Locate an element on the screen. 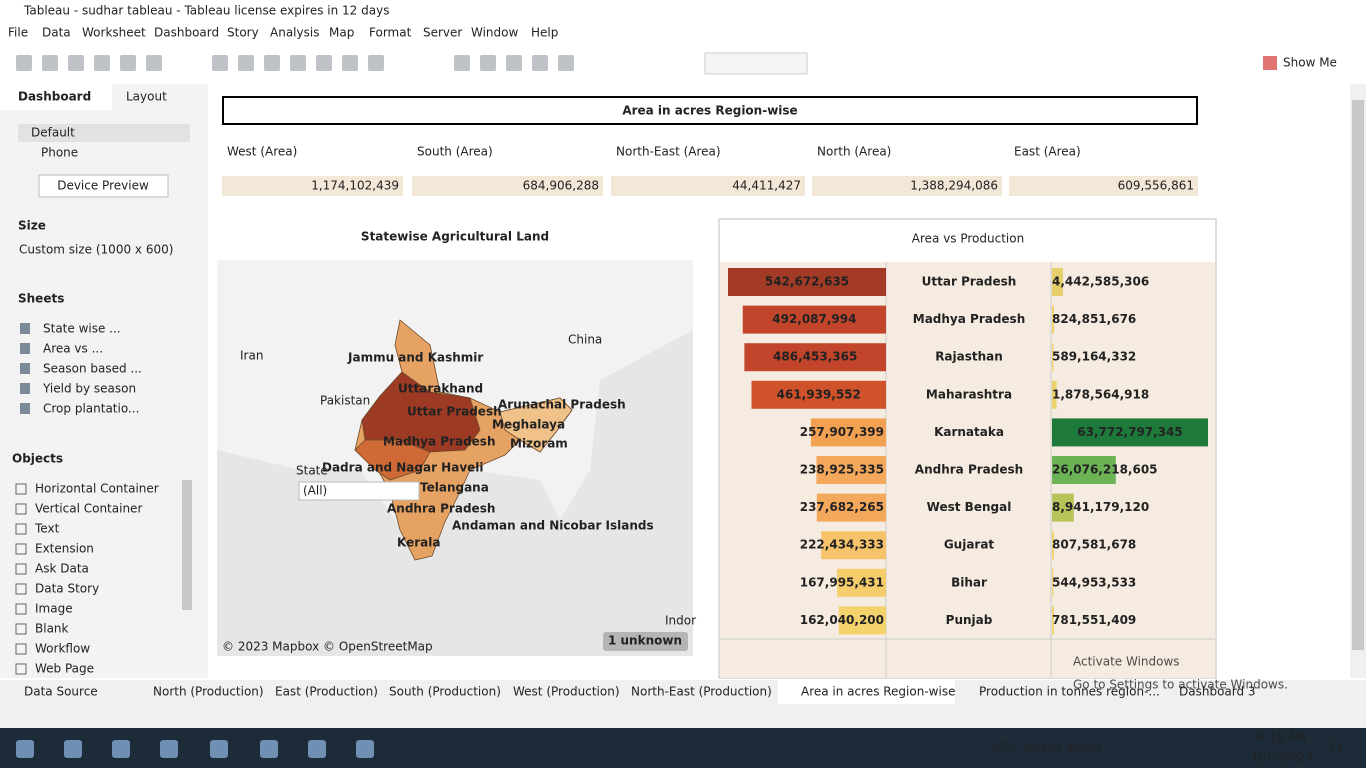 Image resolution: width=1366 pixels, height=768 pixels. device: Default is located at coordinates (53, 133).